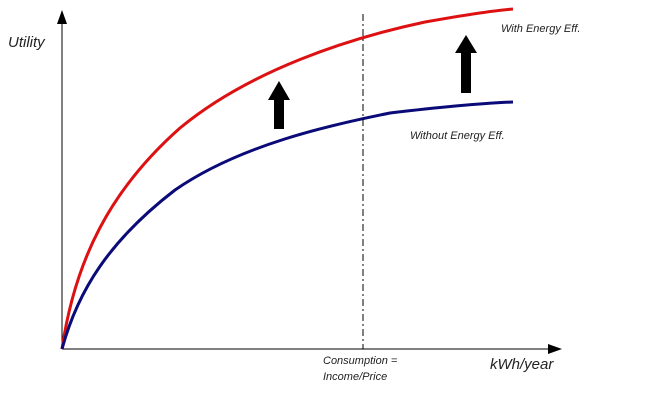 Image resolution: width=645 pixels, height=408 pixels. Describe the element at coordinates (522, 364) in the screenshot. I see `x-axis-label: kWh/year` at that location.